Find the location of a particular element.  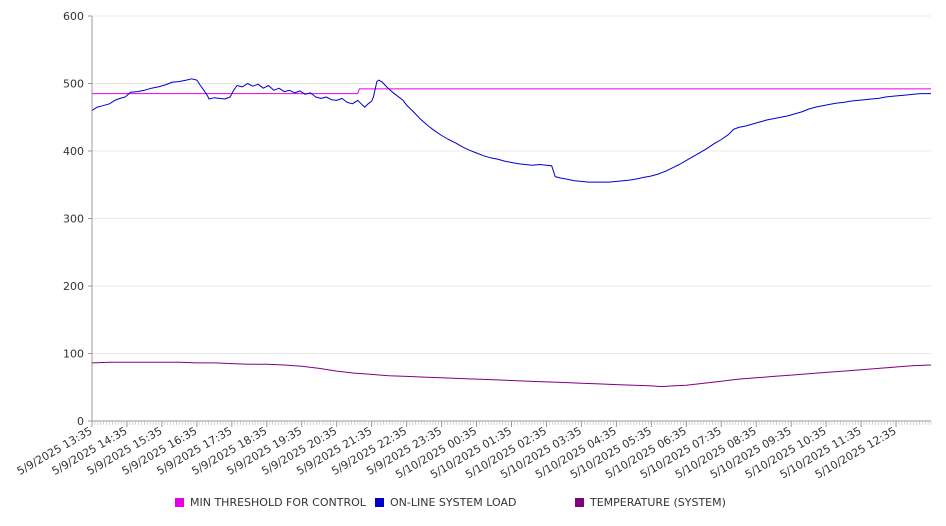

legend-item-temperature: TEMPERATURE (SYSTEM) is located at coordinates (650, 502).